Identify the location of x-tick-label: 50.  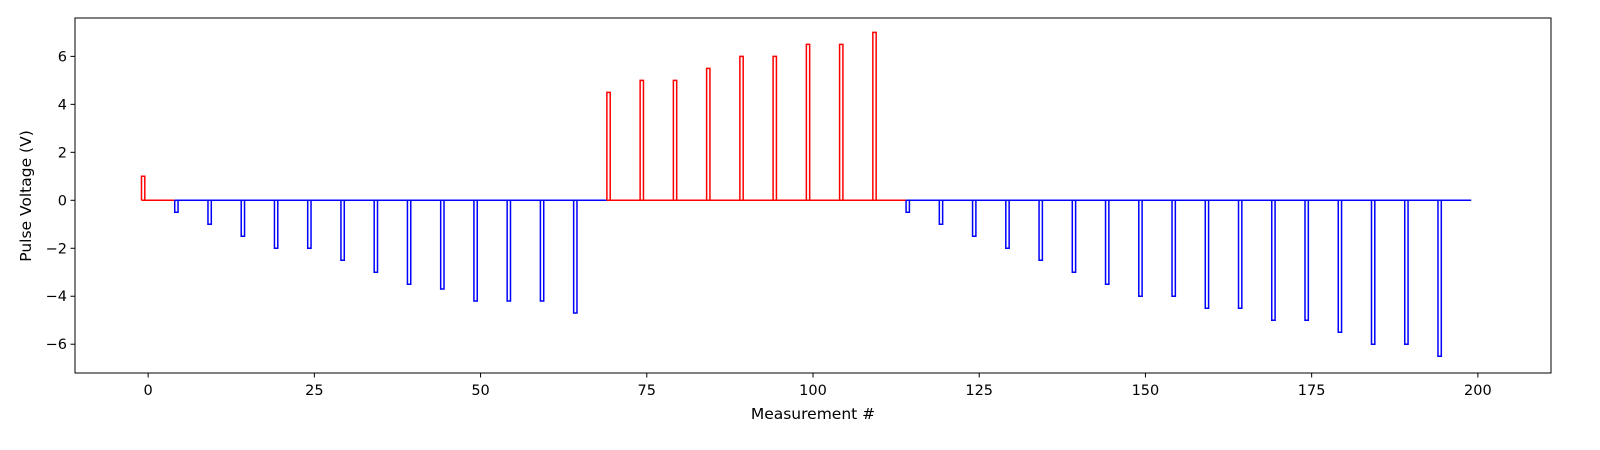
(480, 391).